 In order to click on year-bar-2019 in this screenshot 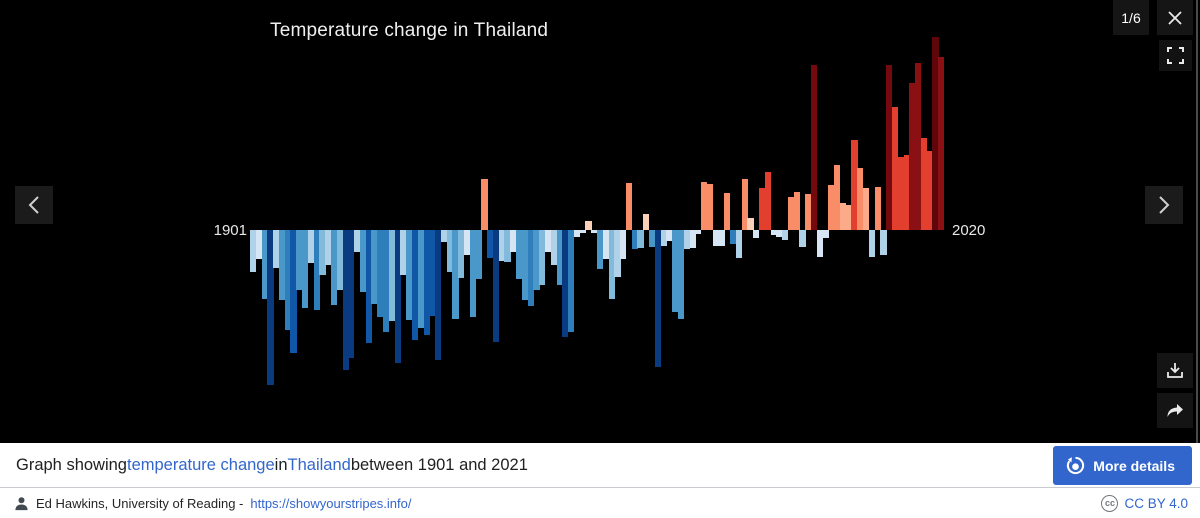, I will do `click(935, 133)`.